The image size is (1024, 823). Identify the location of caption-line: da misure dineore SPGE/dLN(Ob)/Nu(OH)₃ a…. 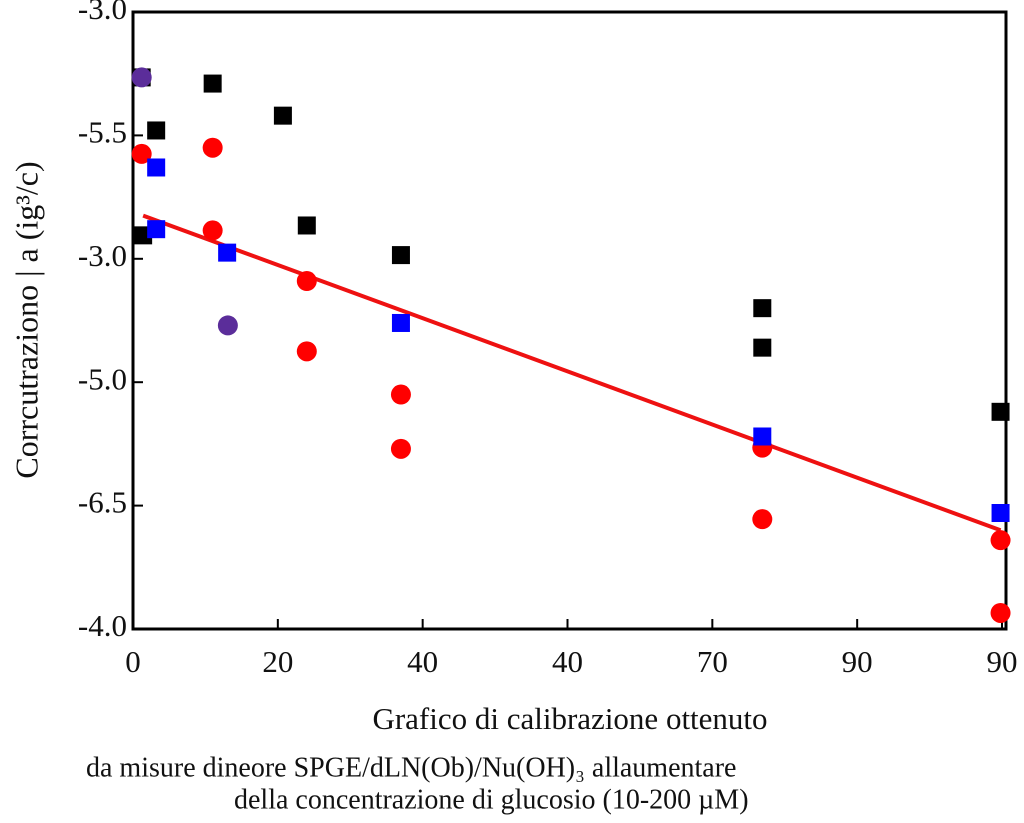
(411, 767).